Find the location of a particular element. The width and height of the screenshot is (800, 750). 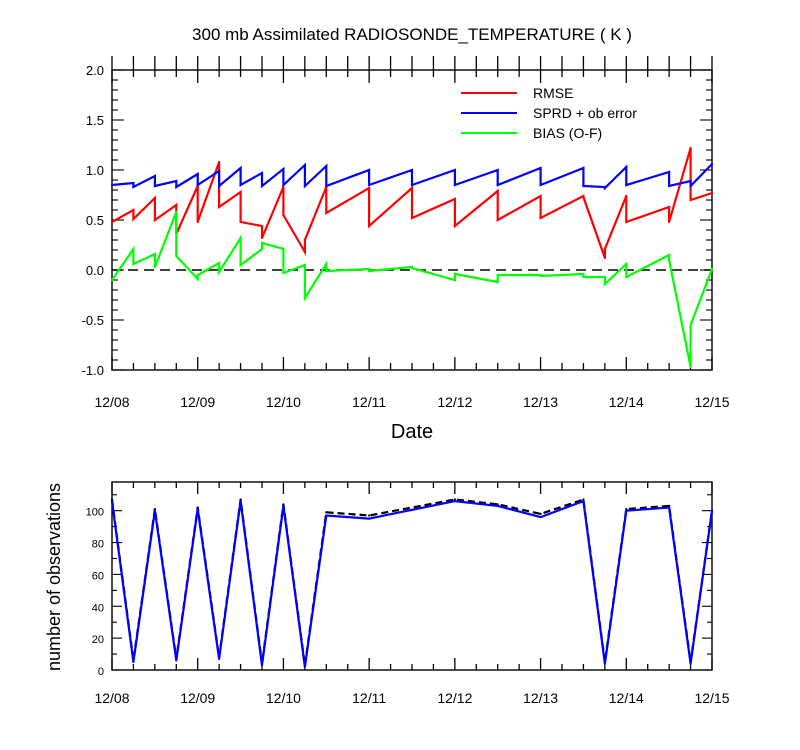

legend-label: SPRD + ob error is located at coordinates (585, 113).